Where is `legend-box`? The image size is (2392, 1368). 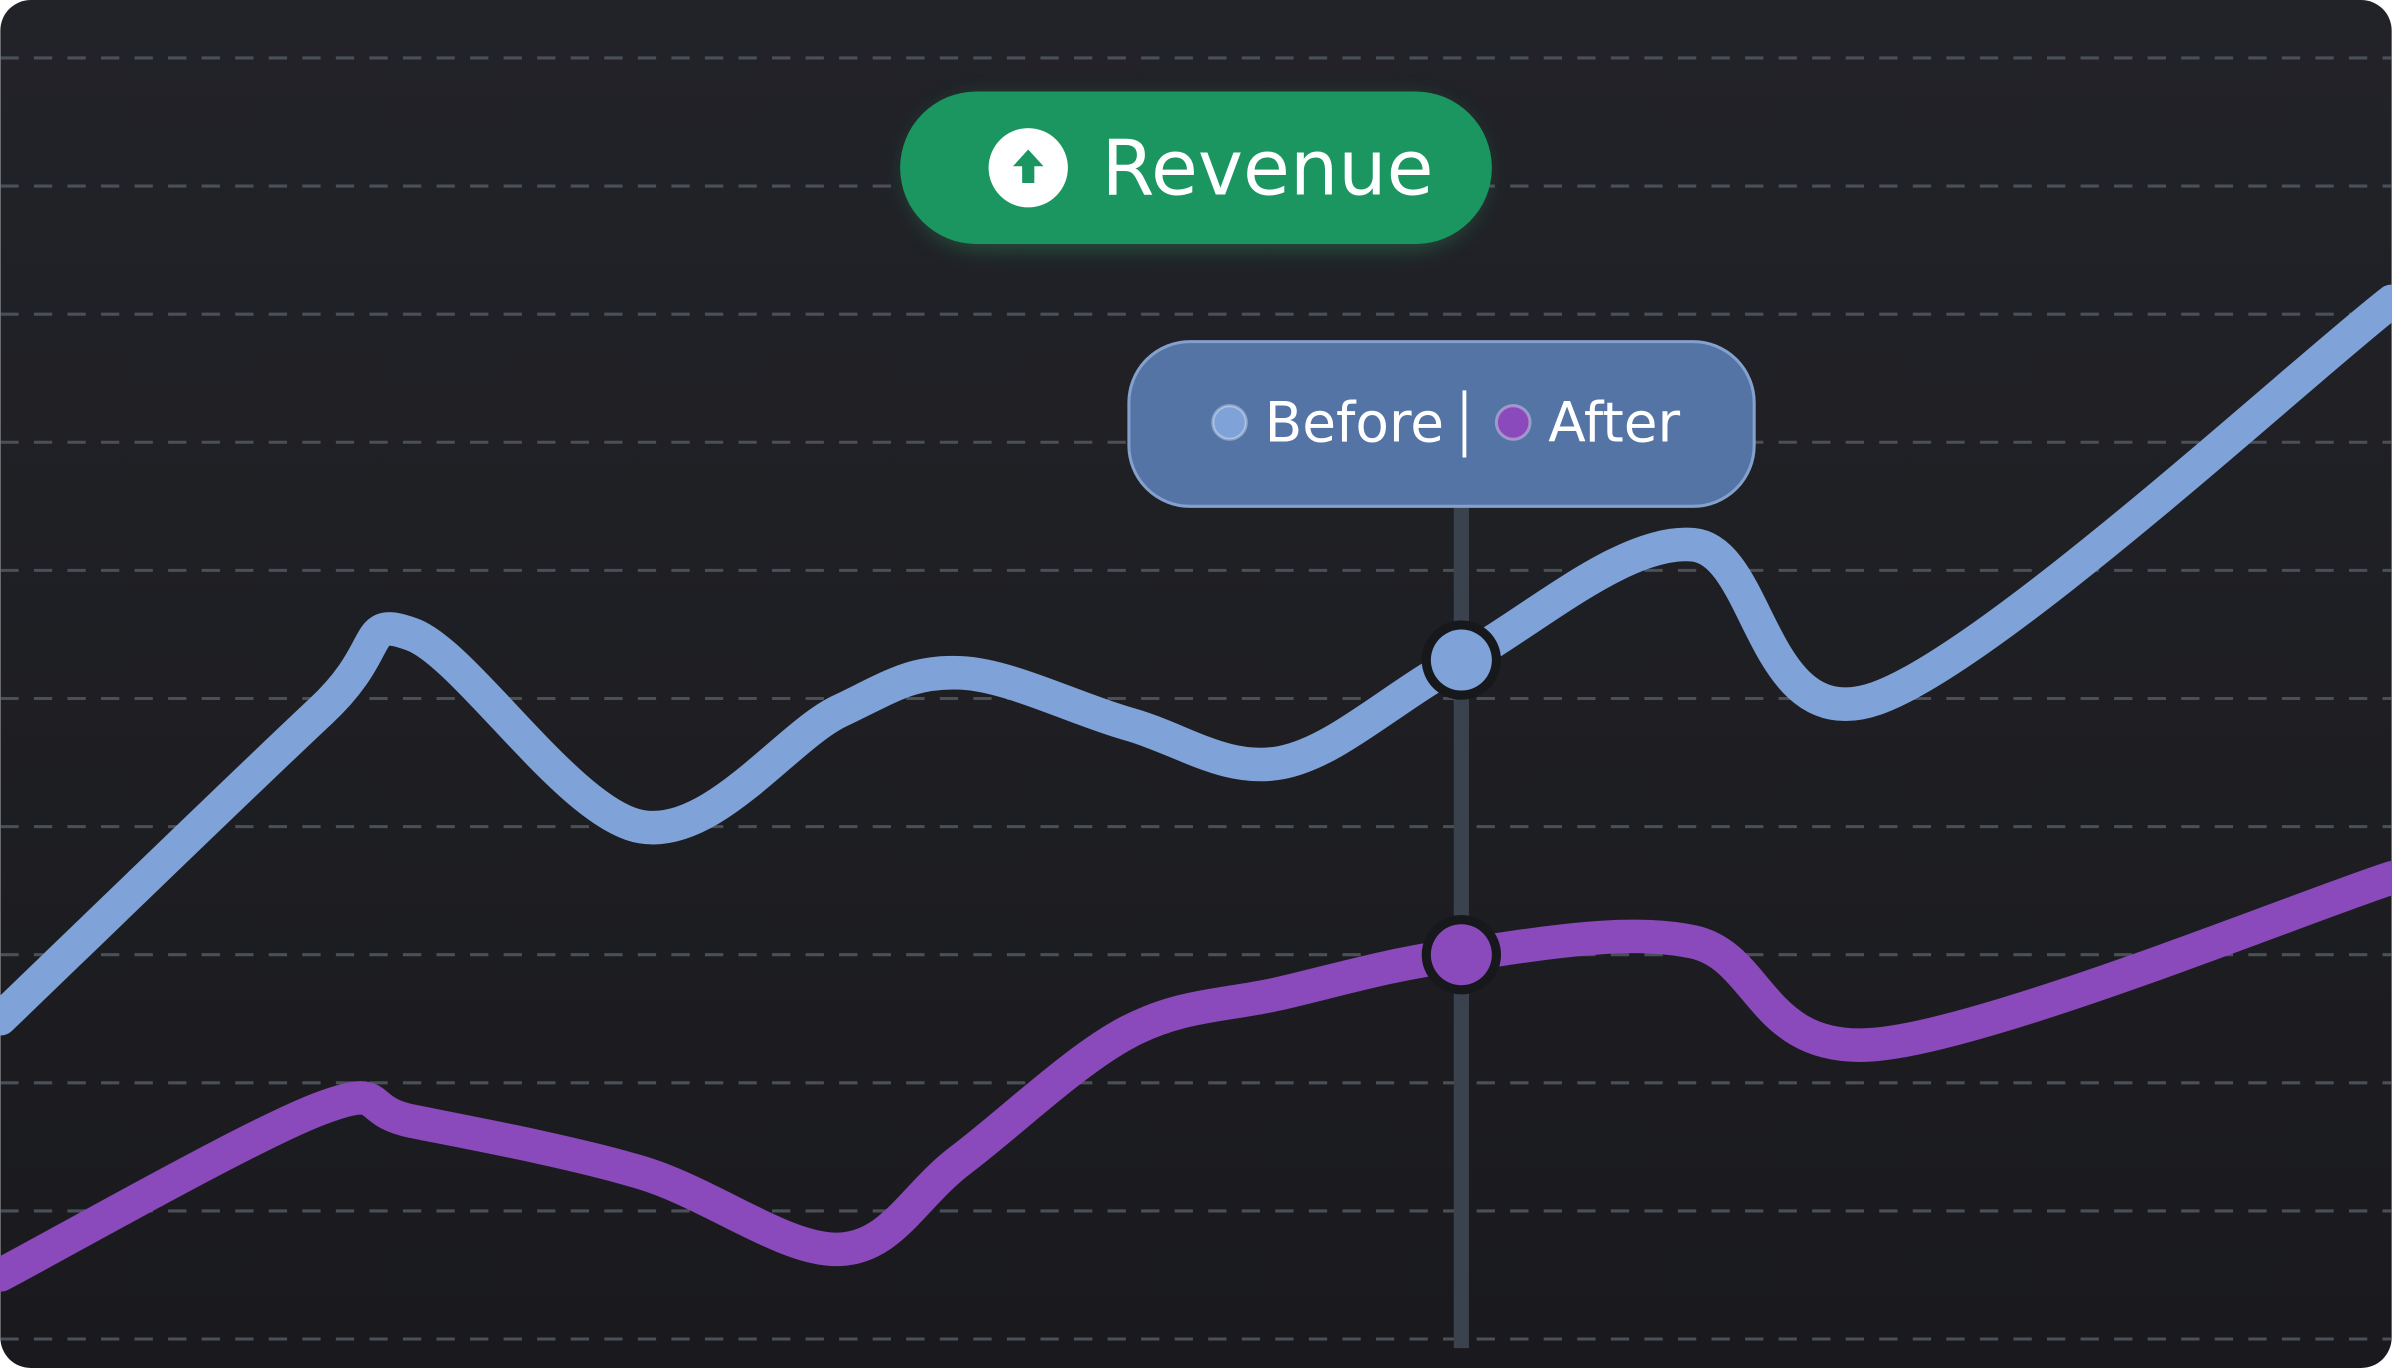
legend-box is located at coordinates (1441, 424).